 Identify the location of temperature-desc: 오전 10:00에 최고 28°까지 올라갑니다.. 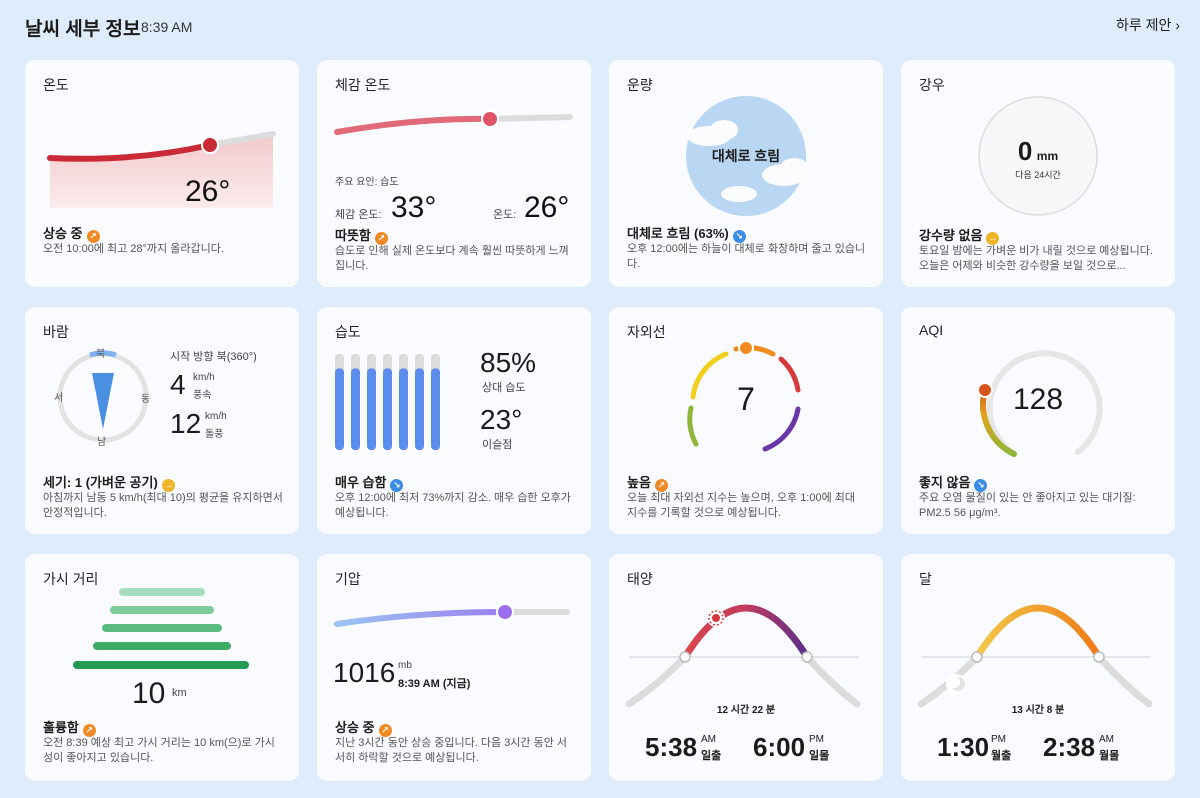
(133, 249).